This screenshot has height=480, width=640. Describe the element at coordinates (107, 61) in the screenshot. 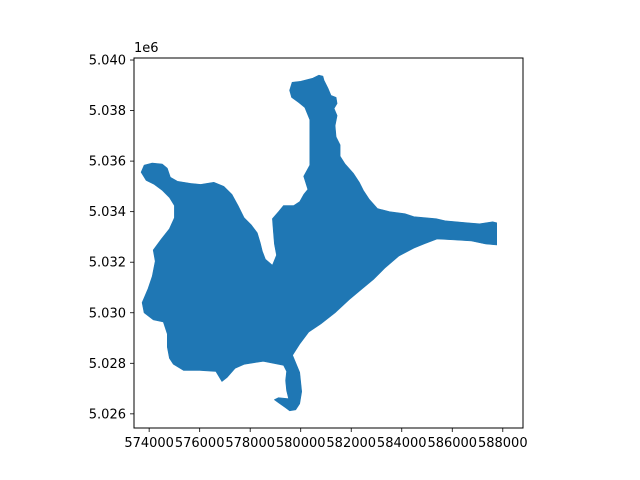

I see `y-tick-label: 5.040` at that location.